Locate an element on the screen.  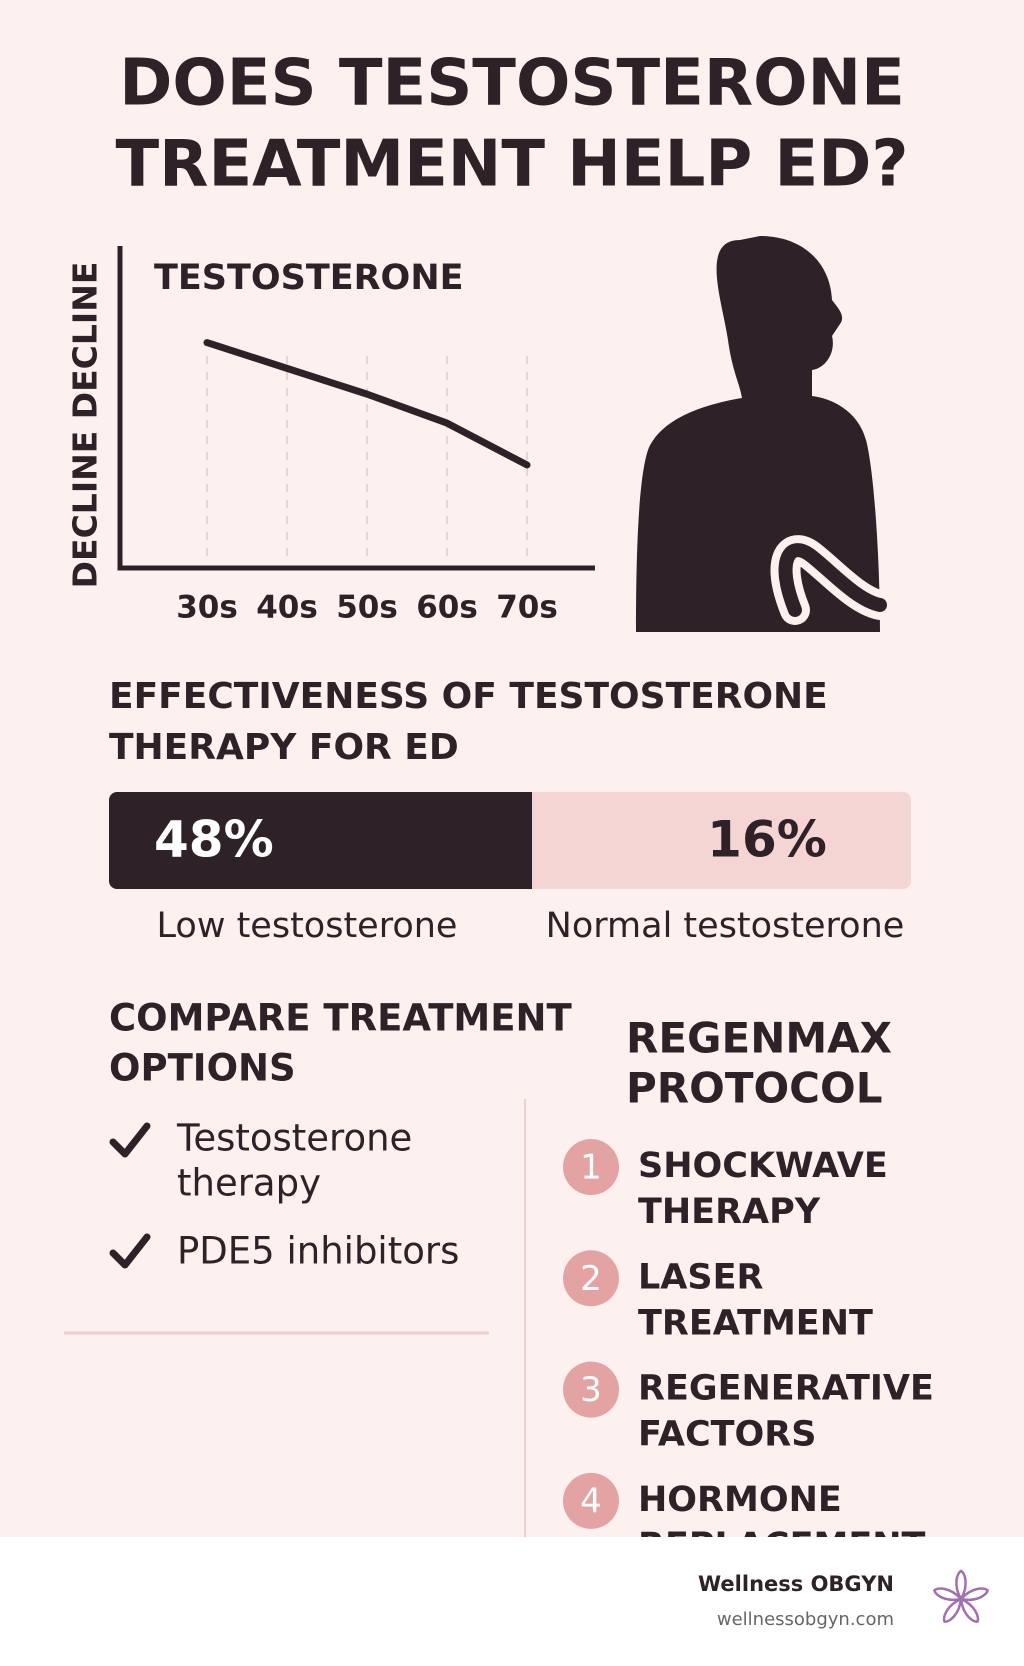
x-tick-label: 40s is located at coordinates (287, 608).